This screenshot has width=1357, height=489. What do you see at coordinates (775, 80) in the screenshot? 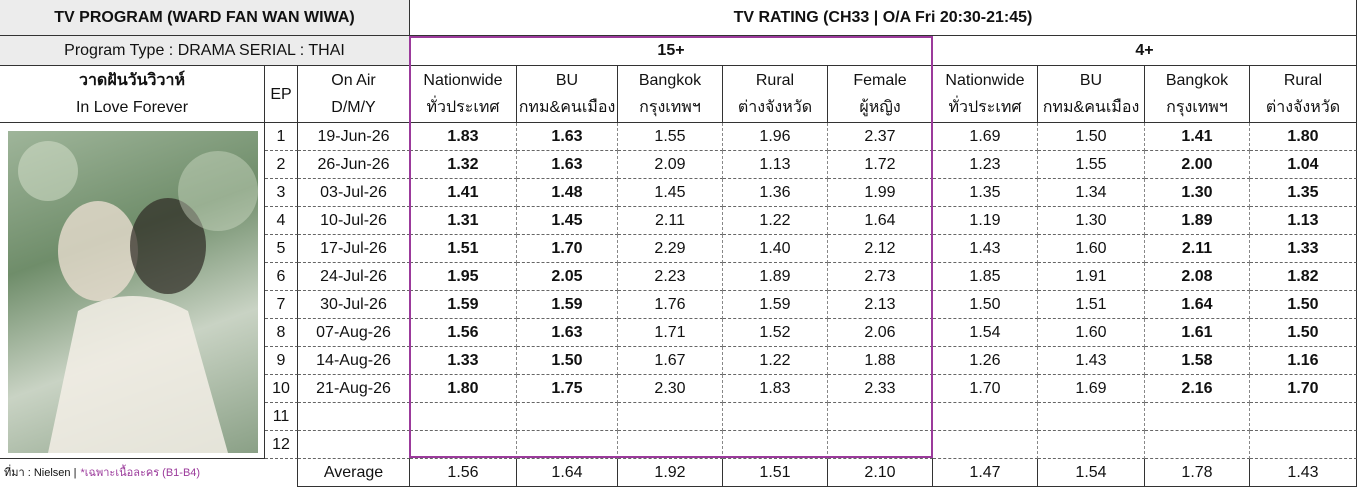
I see `column-header-text: Rural` at bounding box center [775, 80].